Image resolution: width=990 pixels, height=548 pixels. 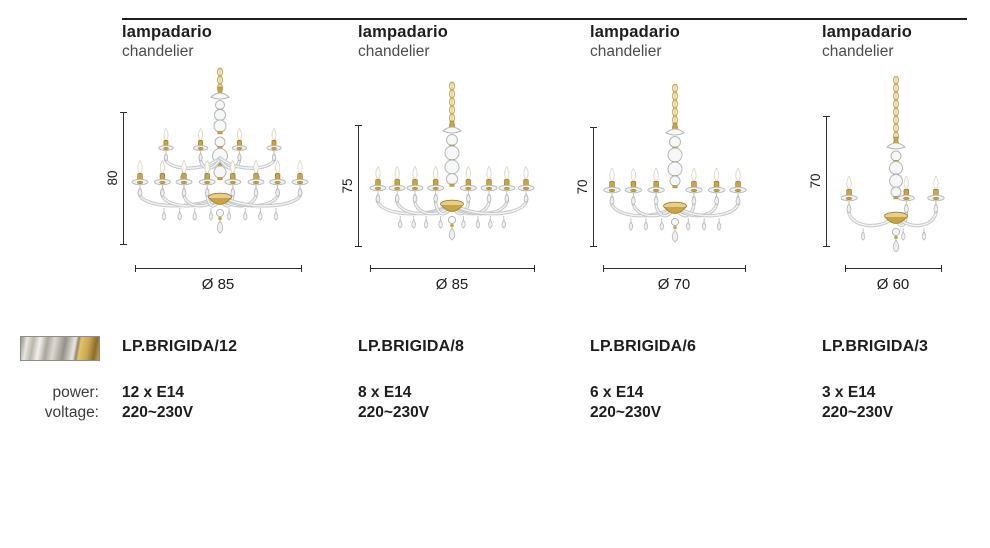 I want to click on product-code: LP.BRIGIDA/8, so click(x=411, y=346).